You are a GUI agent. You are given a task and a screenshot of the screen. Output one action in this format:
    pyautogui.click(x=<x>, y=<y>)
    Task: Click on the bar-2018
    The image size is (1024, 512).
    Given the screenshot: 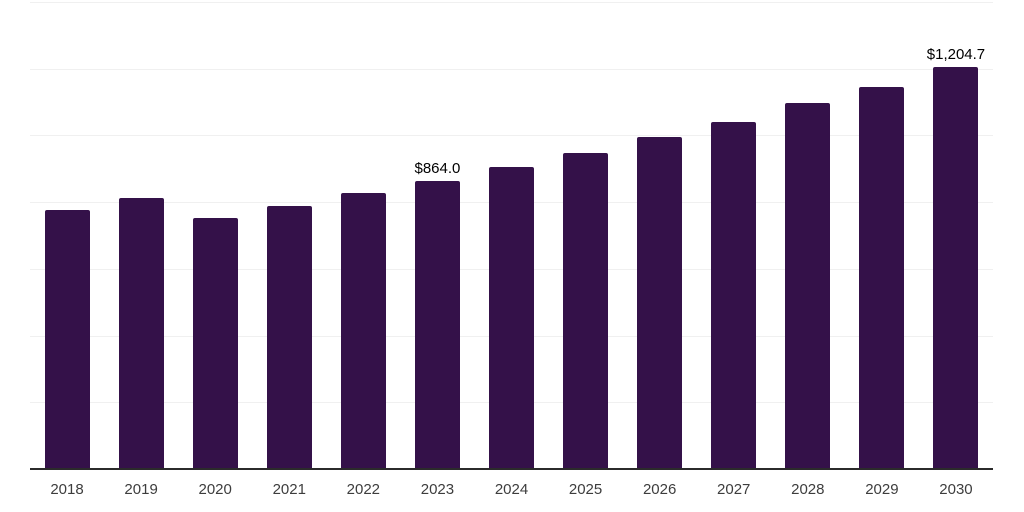 What is the action you would take?
    pyautogui.click(x=67, y=339)
    